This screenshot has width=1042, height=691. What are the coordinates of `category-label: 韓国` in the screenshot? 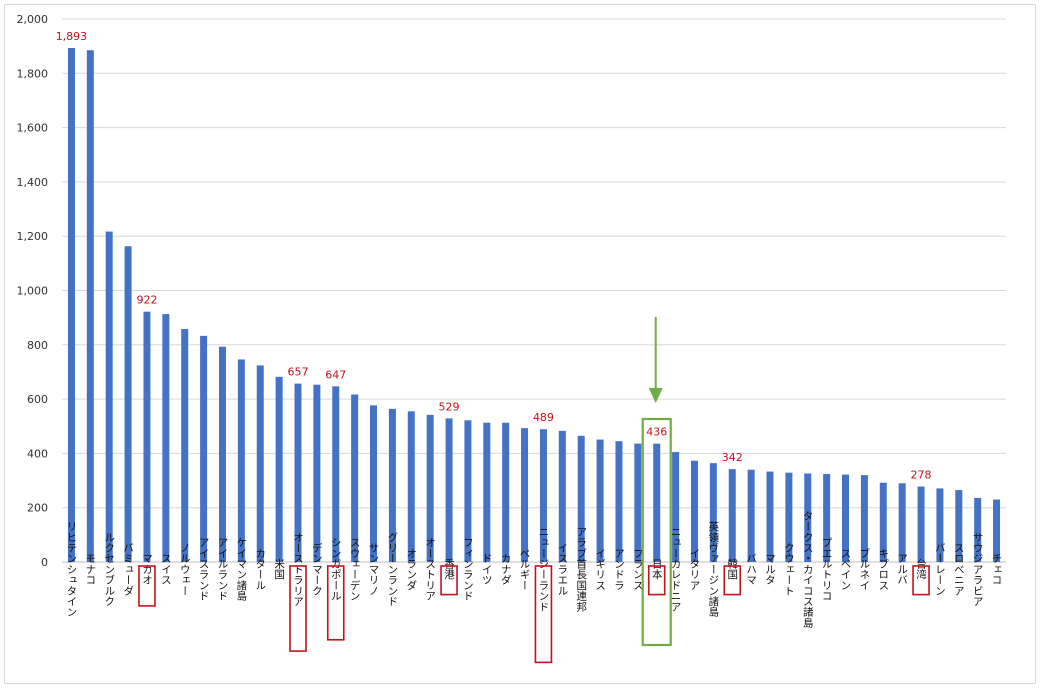 It's located at (732, 569).